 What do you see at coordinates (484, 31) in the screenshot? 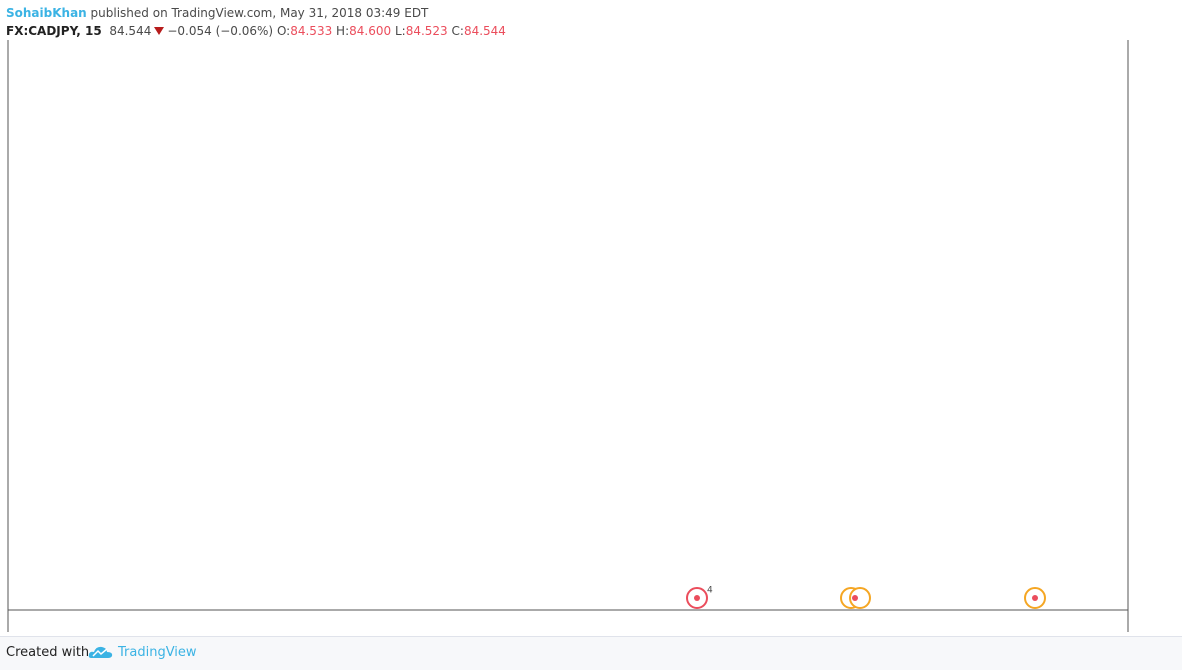
I see `close-value: 84.544` at bounding box center [484, 31].